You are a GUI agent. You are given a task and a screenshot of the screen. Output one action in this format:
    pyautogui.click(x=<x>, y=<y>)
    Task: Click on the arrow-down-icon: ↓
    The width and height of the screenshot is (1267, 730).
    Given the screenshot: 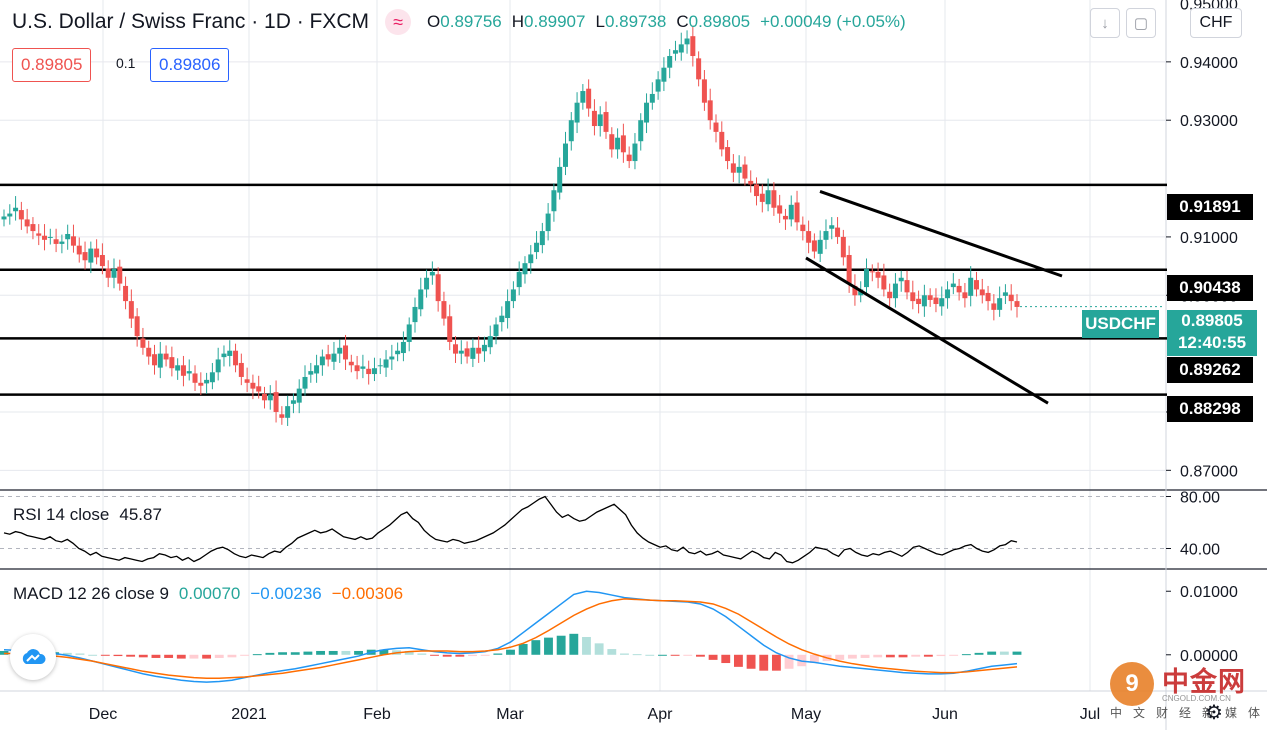 What is the action you would take?
    pyautogui.click(x=1105, y=23)
    